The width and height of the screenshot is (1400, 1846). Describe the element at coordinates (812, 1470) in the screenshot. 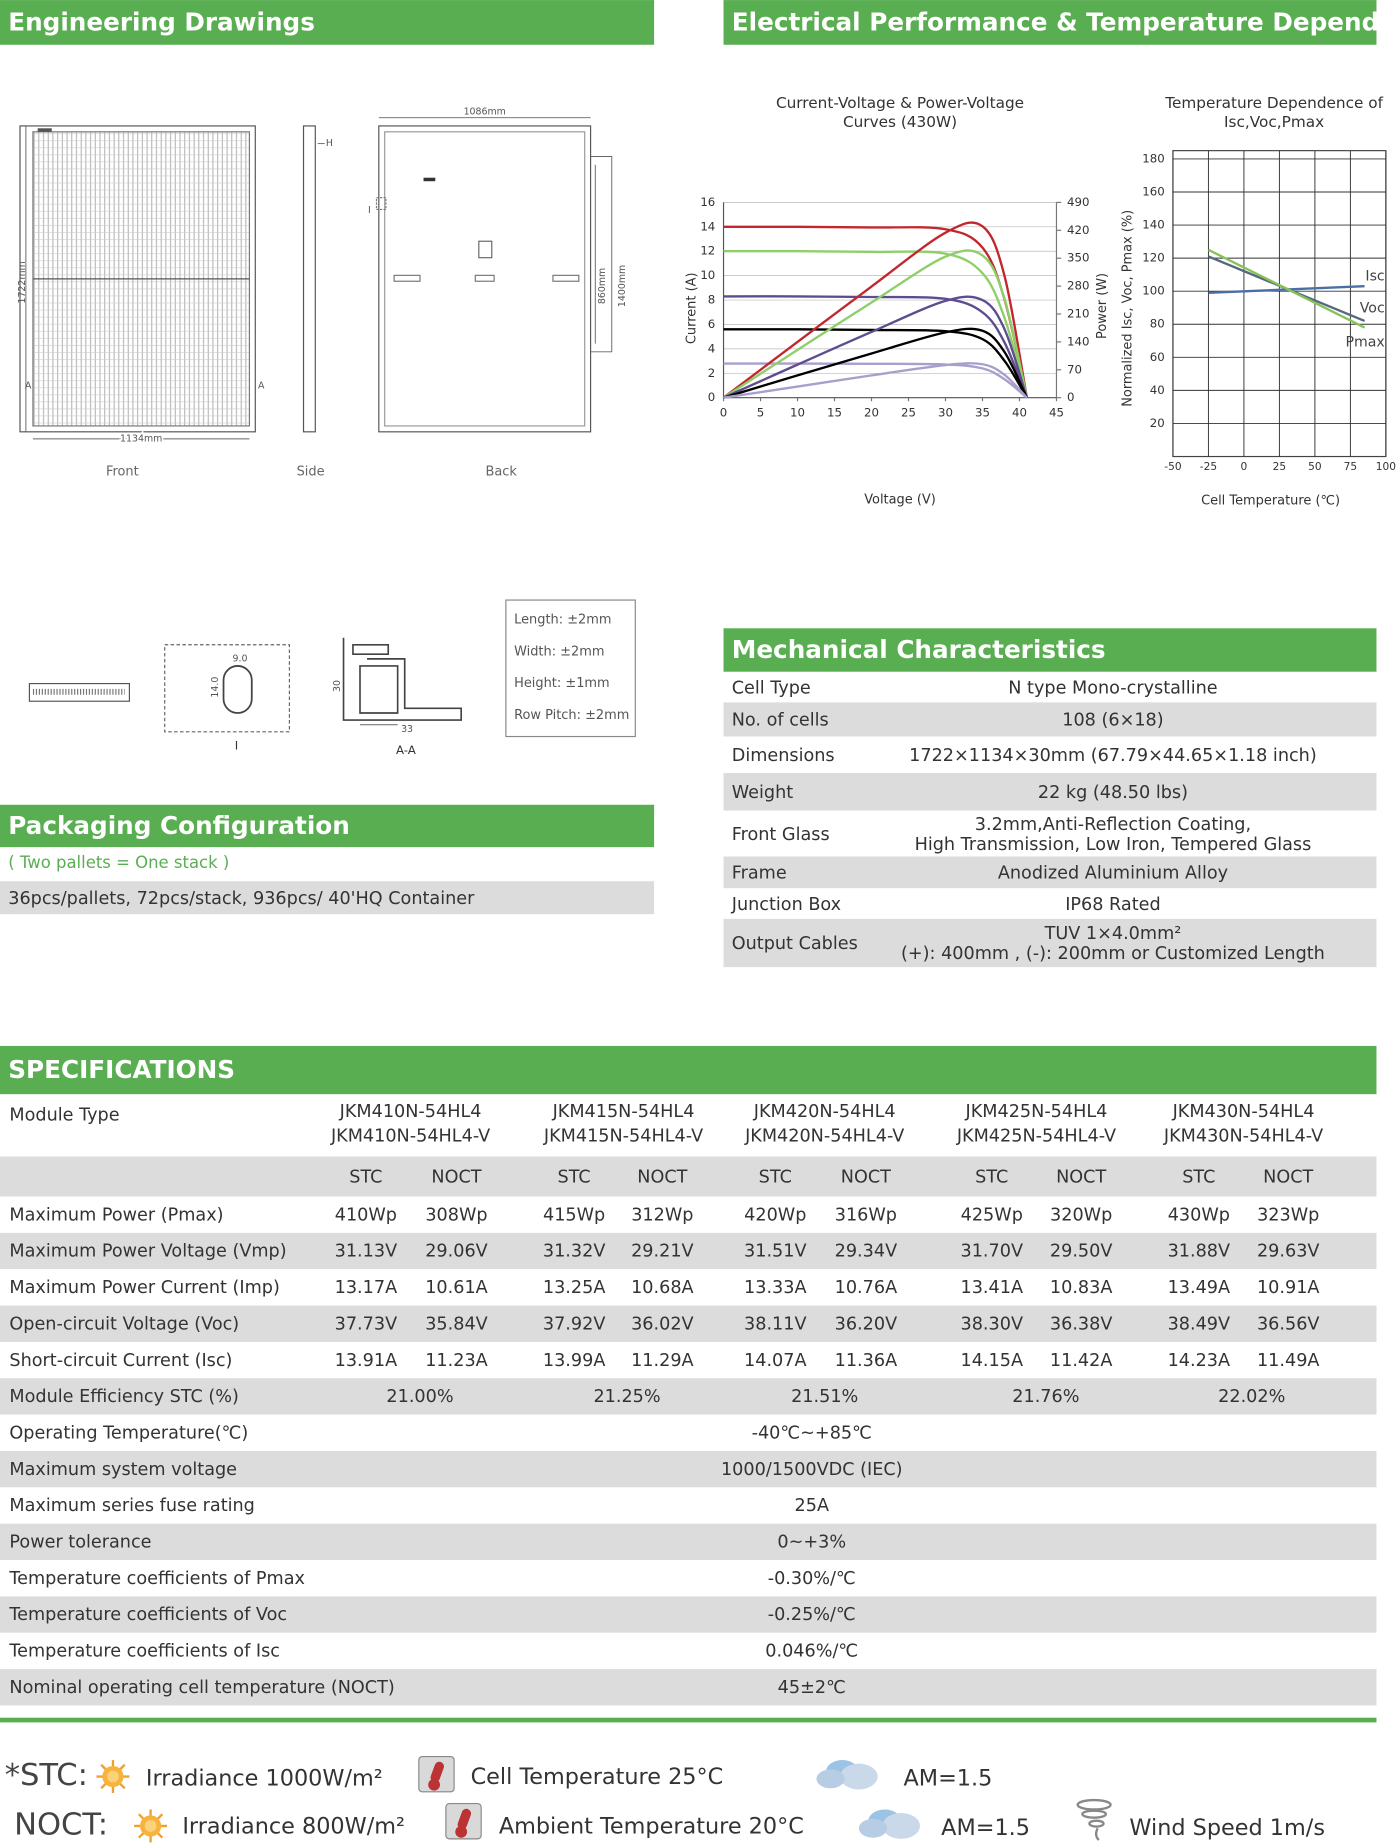

I see `row-value: 1000/1500VDC (IEC)` at that location.